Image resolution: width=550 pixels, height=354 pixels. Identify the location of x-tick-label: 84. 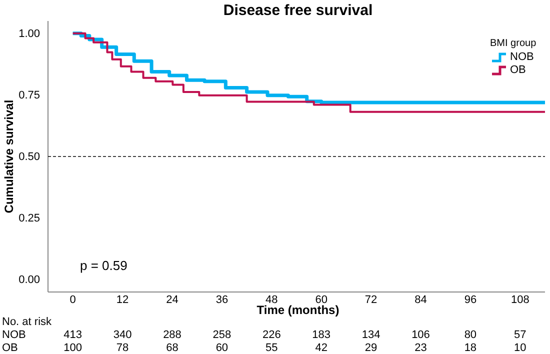
(420, 300).